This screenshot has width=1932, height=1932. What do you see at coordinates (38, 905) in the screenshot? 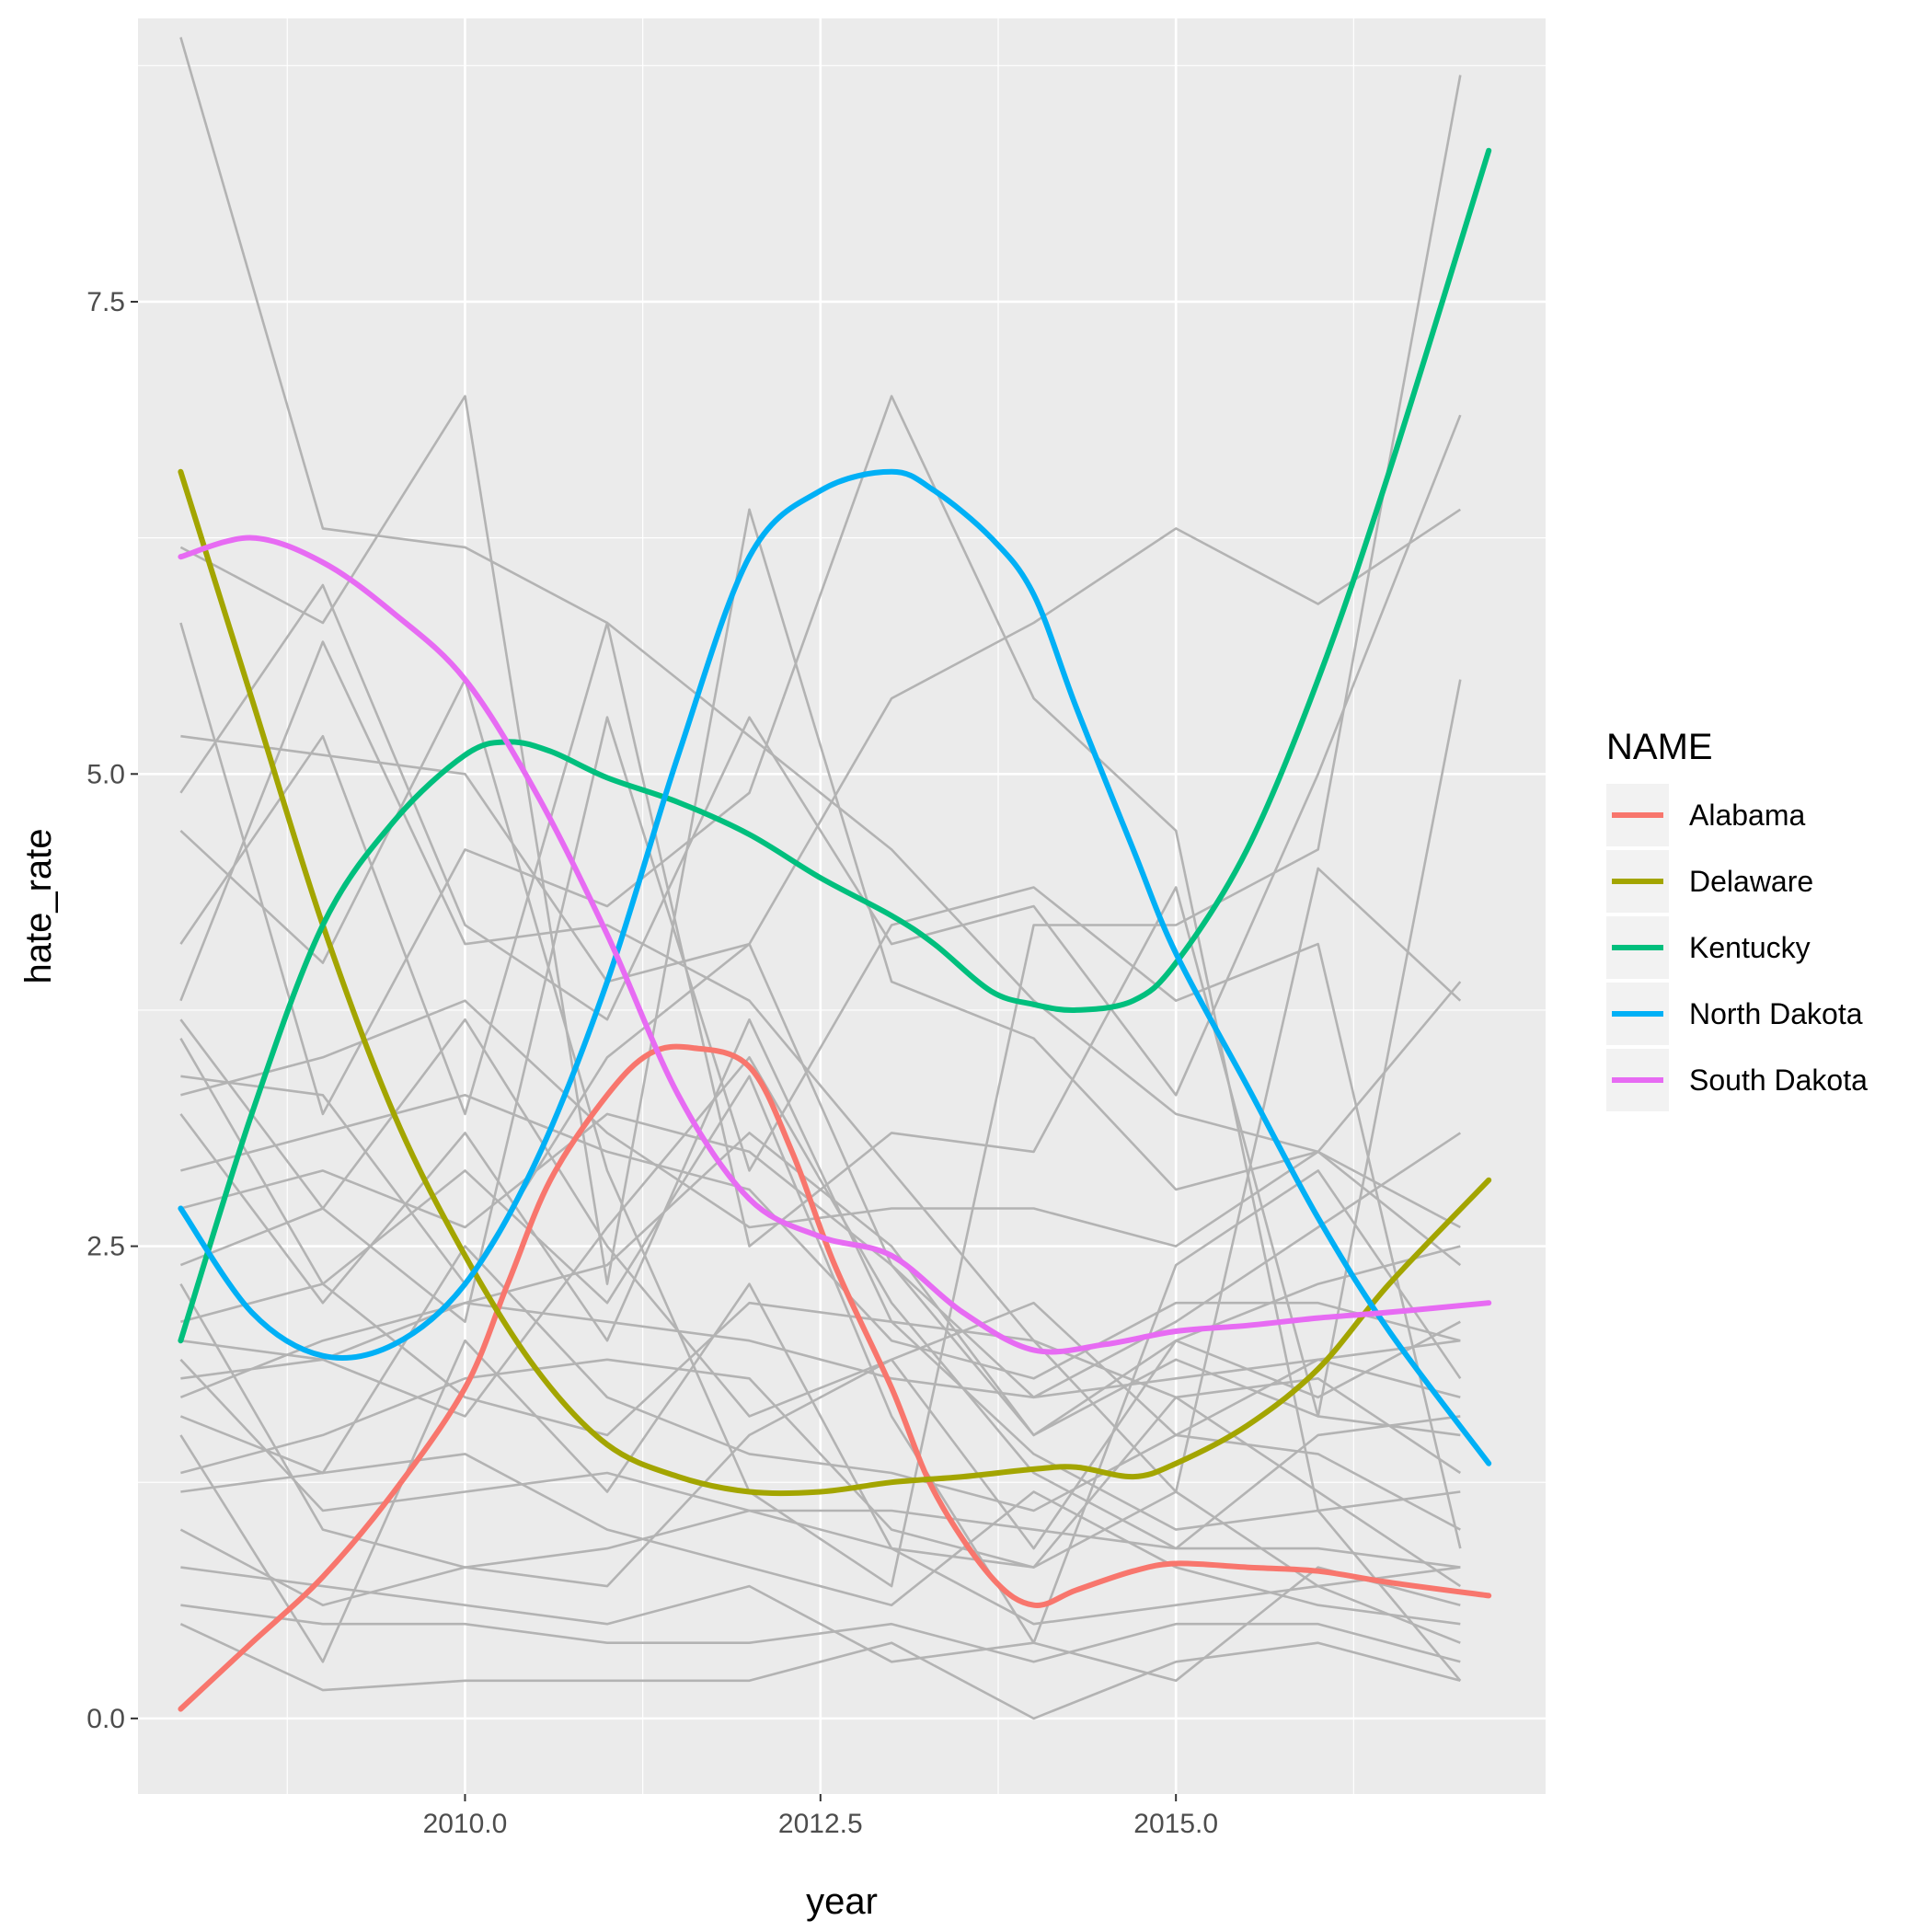
I see `y-axis-title: hate_rate` at bounding box center [38, 905].